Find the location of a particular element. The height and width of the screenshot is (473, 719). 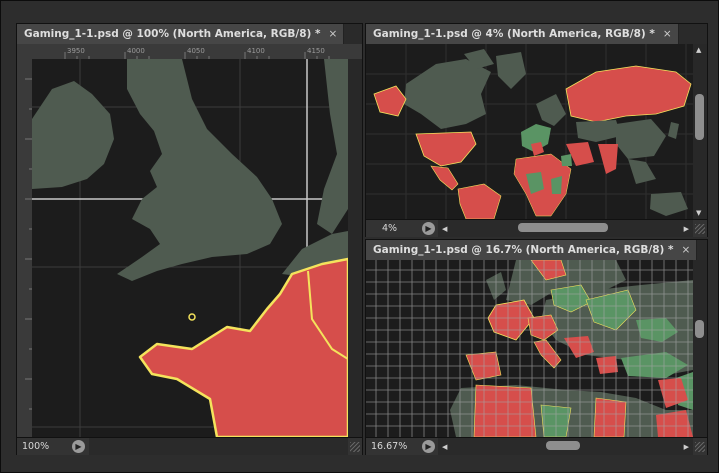

vertical-ruler is located at coordinates (24, 248).